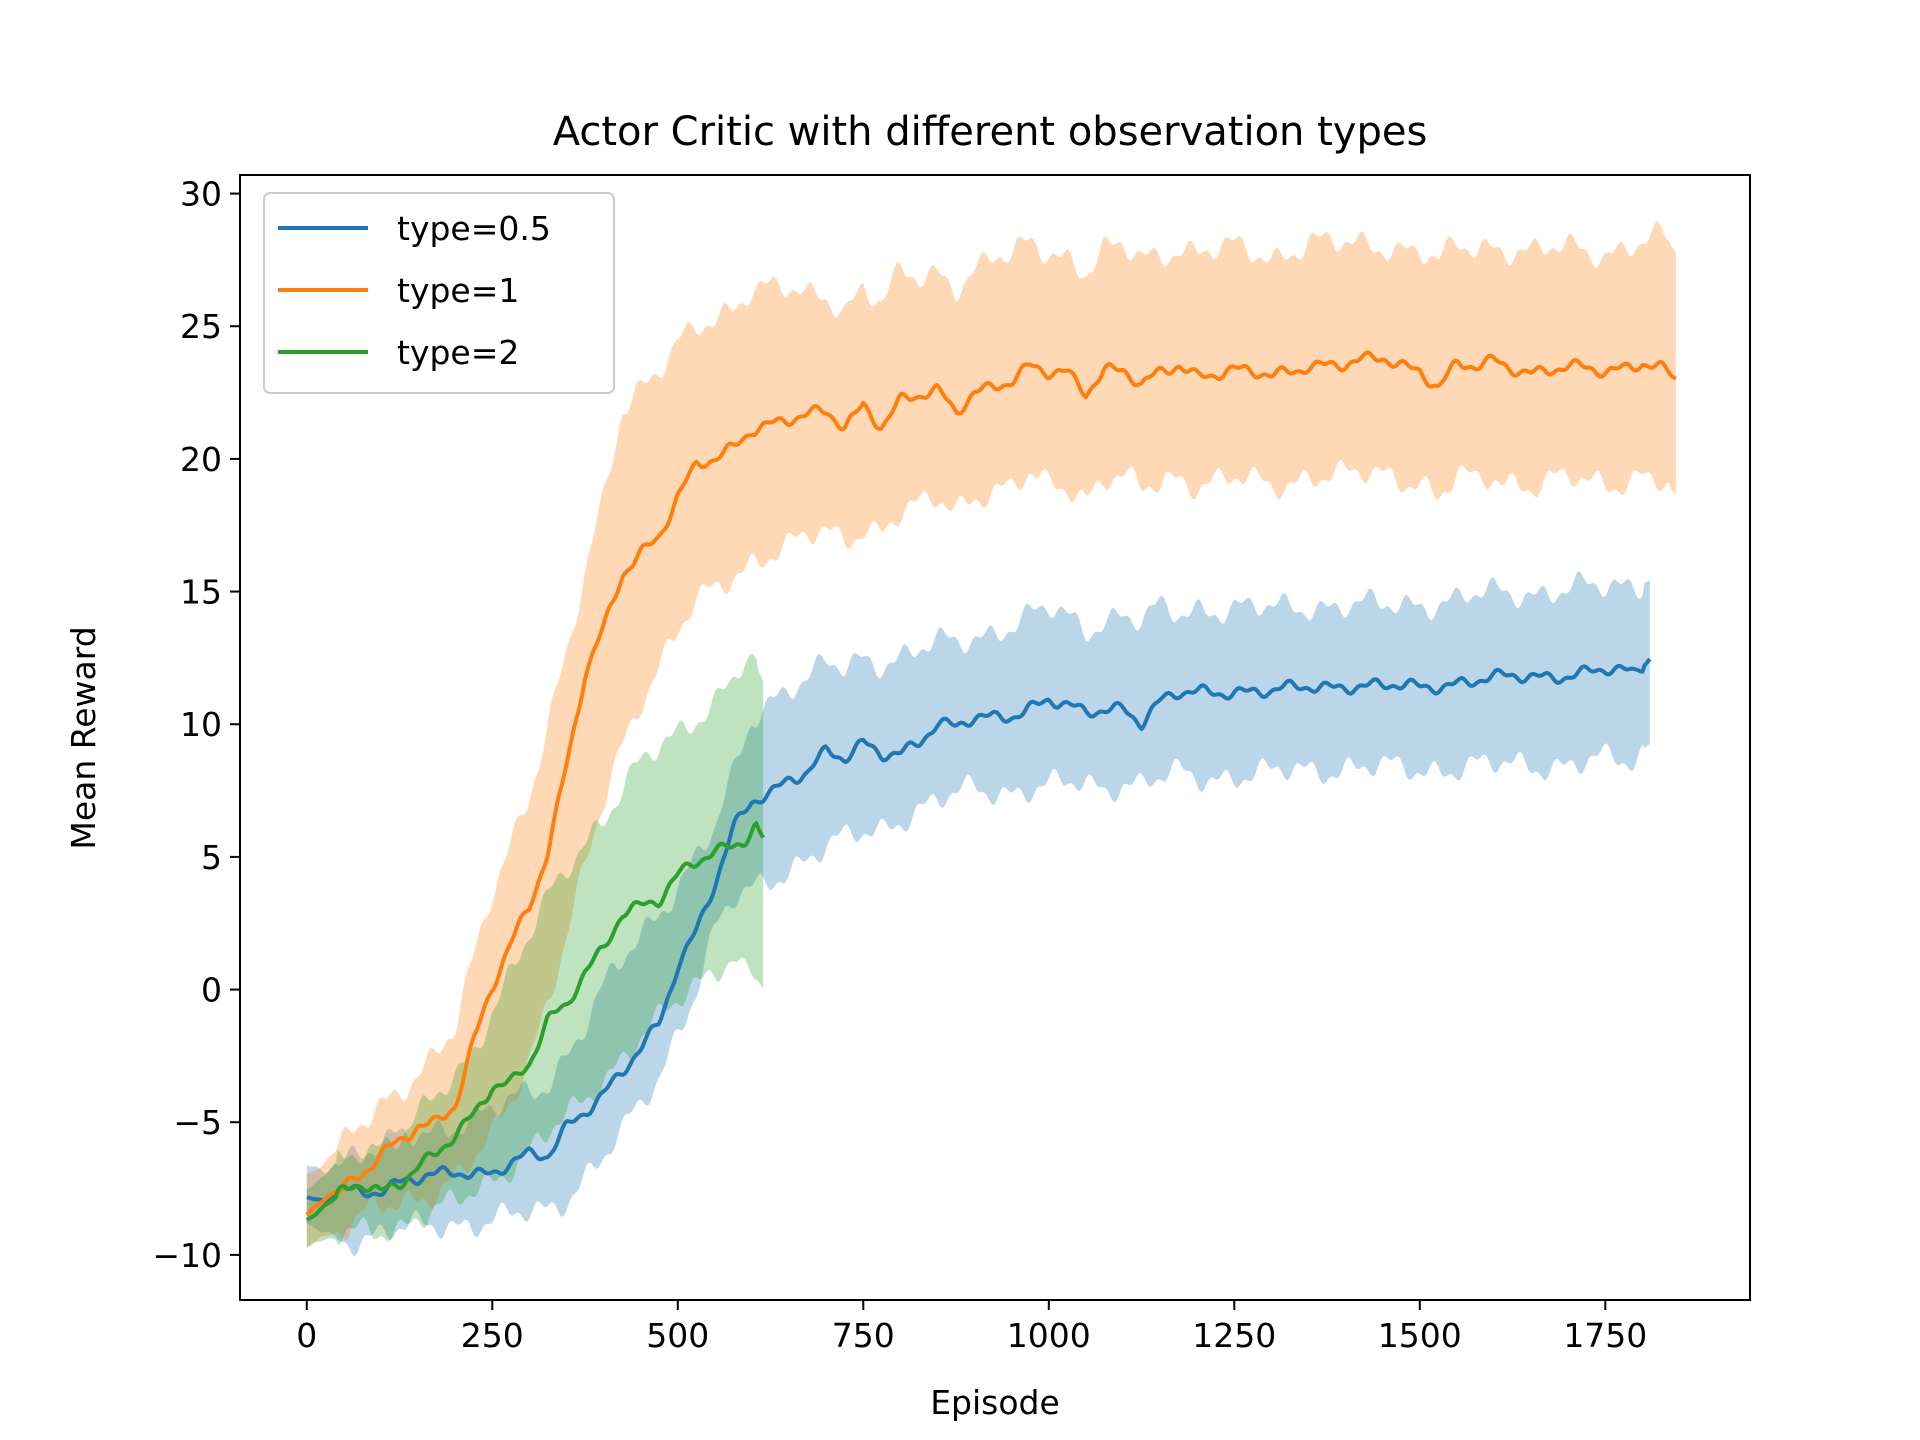  I want to click on legend-box, so click(439, 293).